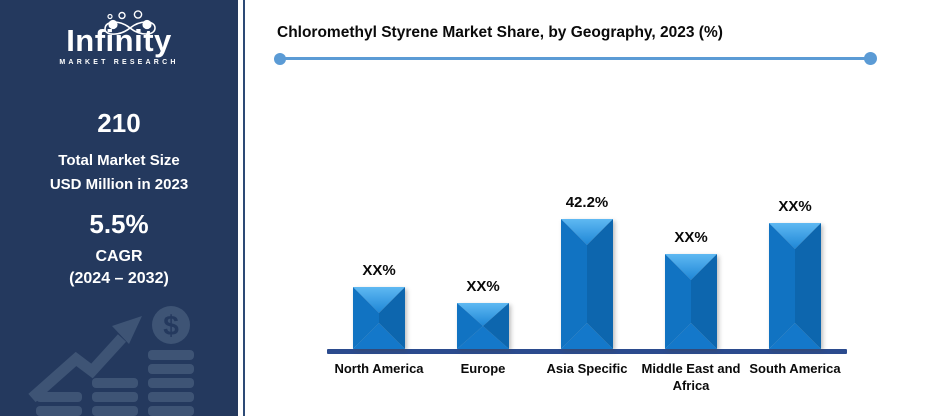  Describe the element at coordinates (119, 224) in the screenshot. I see `cagr-value: 5.5%` at that location.